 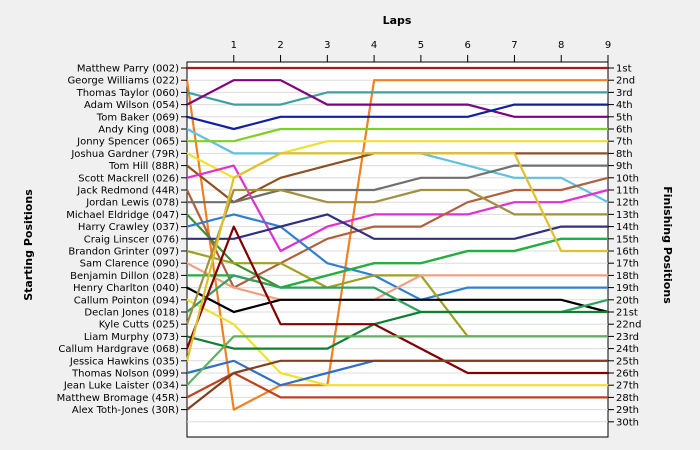 I want to click on finishing-position-label: 8th, so click(x=624, y=154).